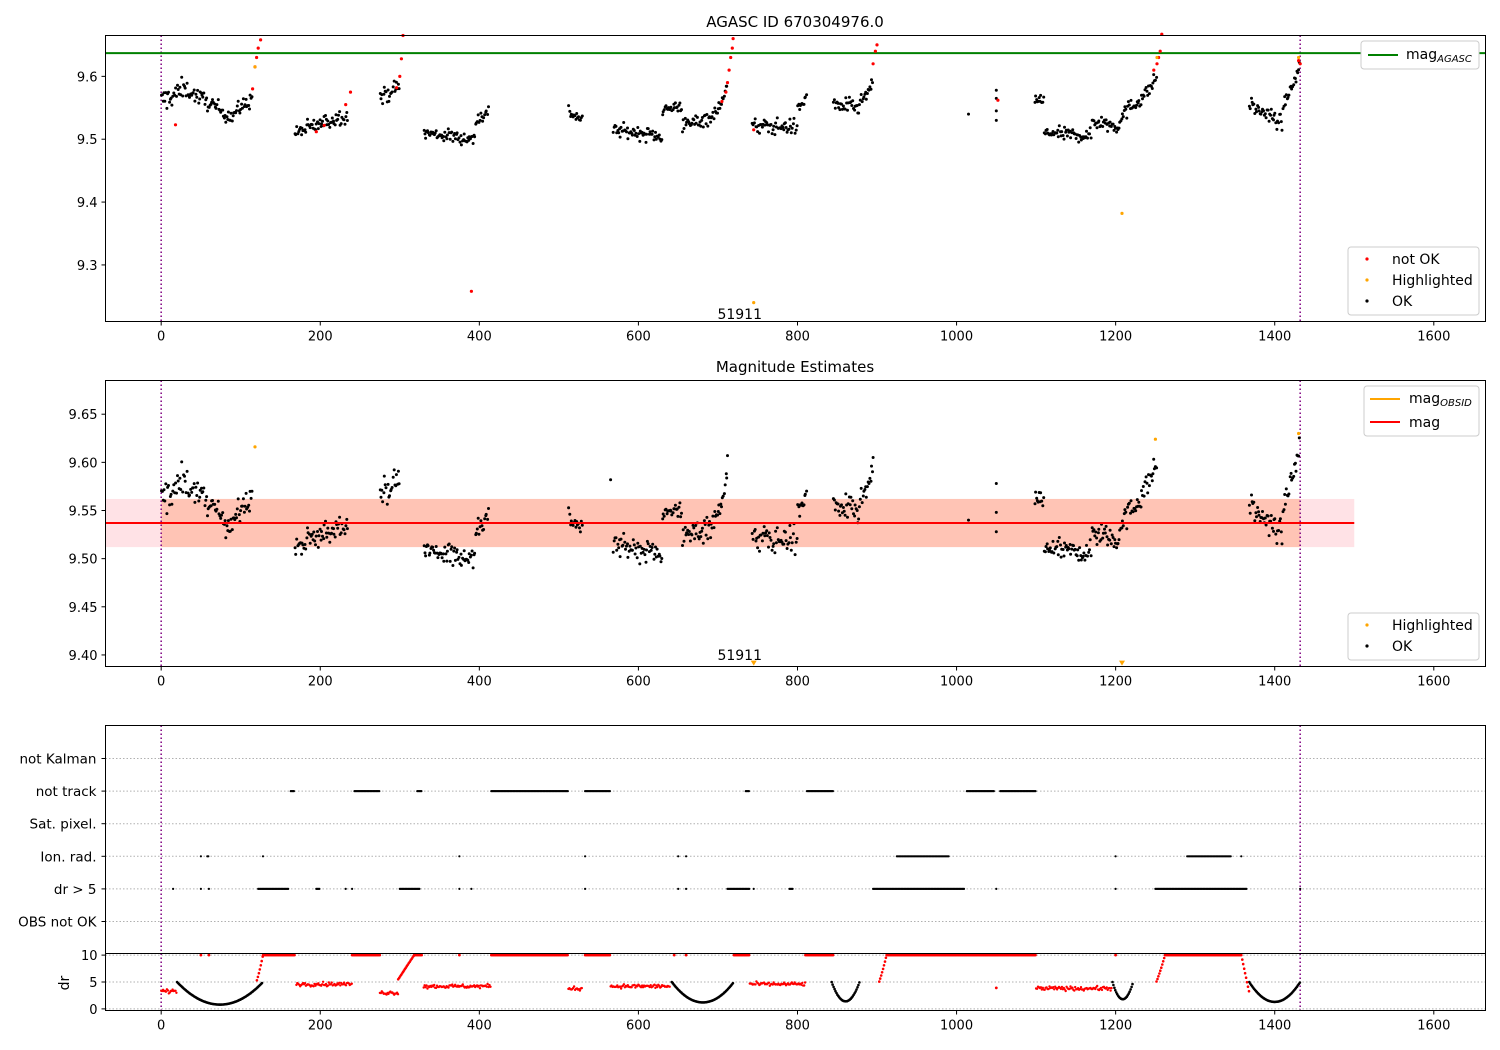  Describe the element at coordinates (1130, 989) in the screenshot. I see `dr-ok-point` at that location.